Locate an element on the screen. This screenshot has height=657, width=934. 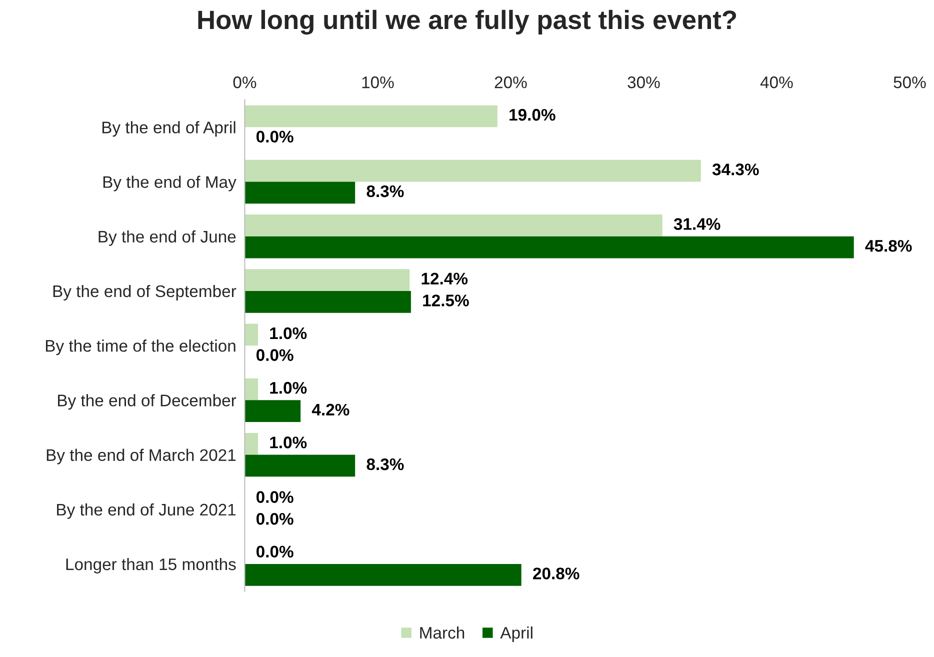
x-tick-label: 10% is located at coordinates (378, 82).